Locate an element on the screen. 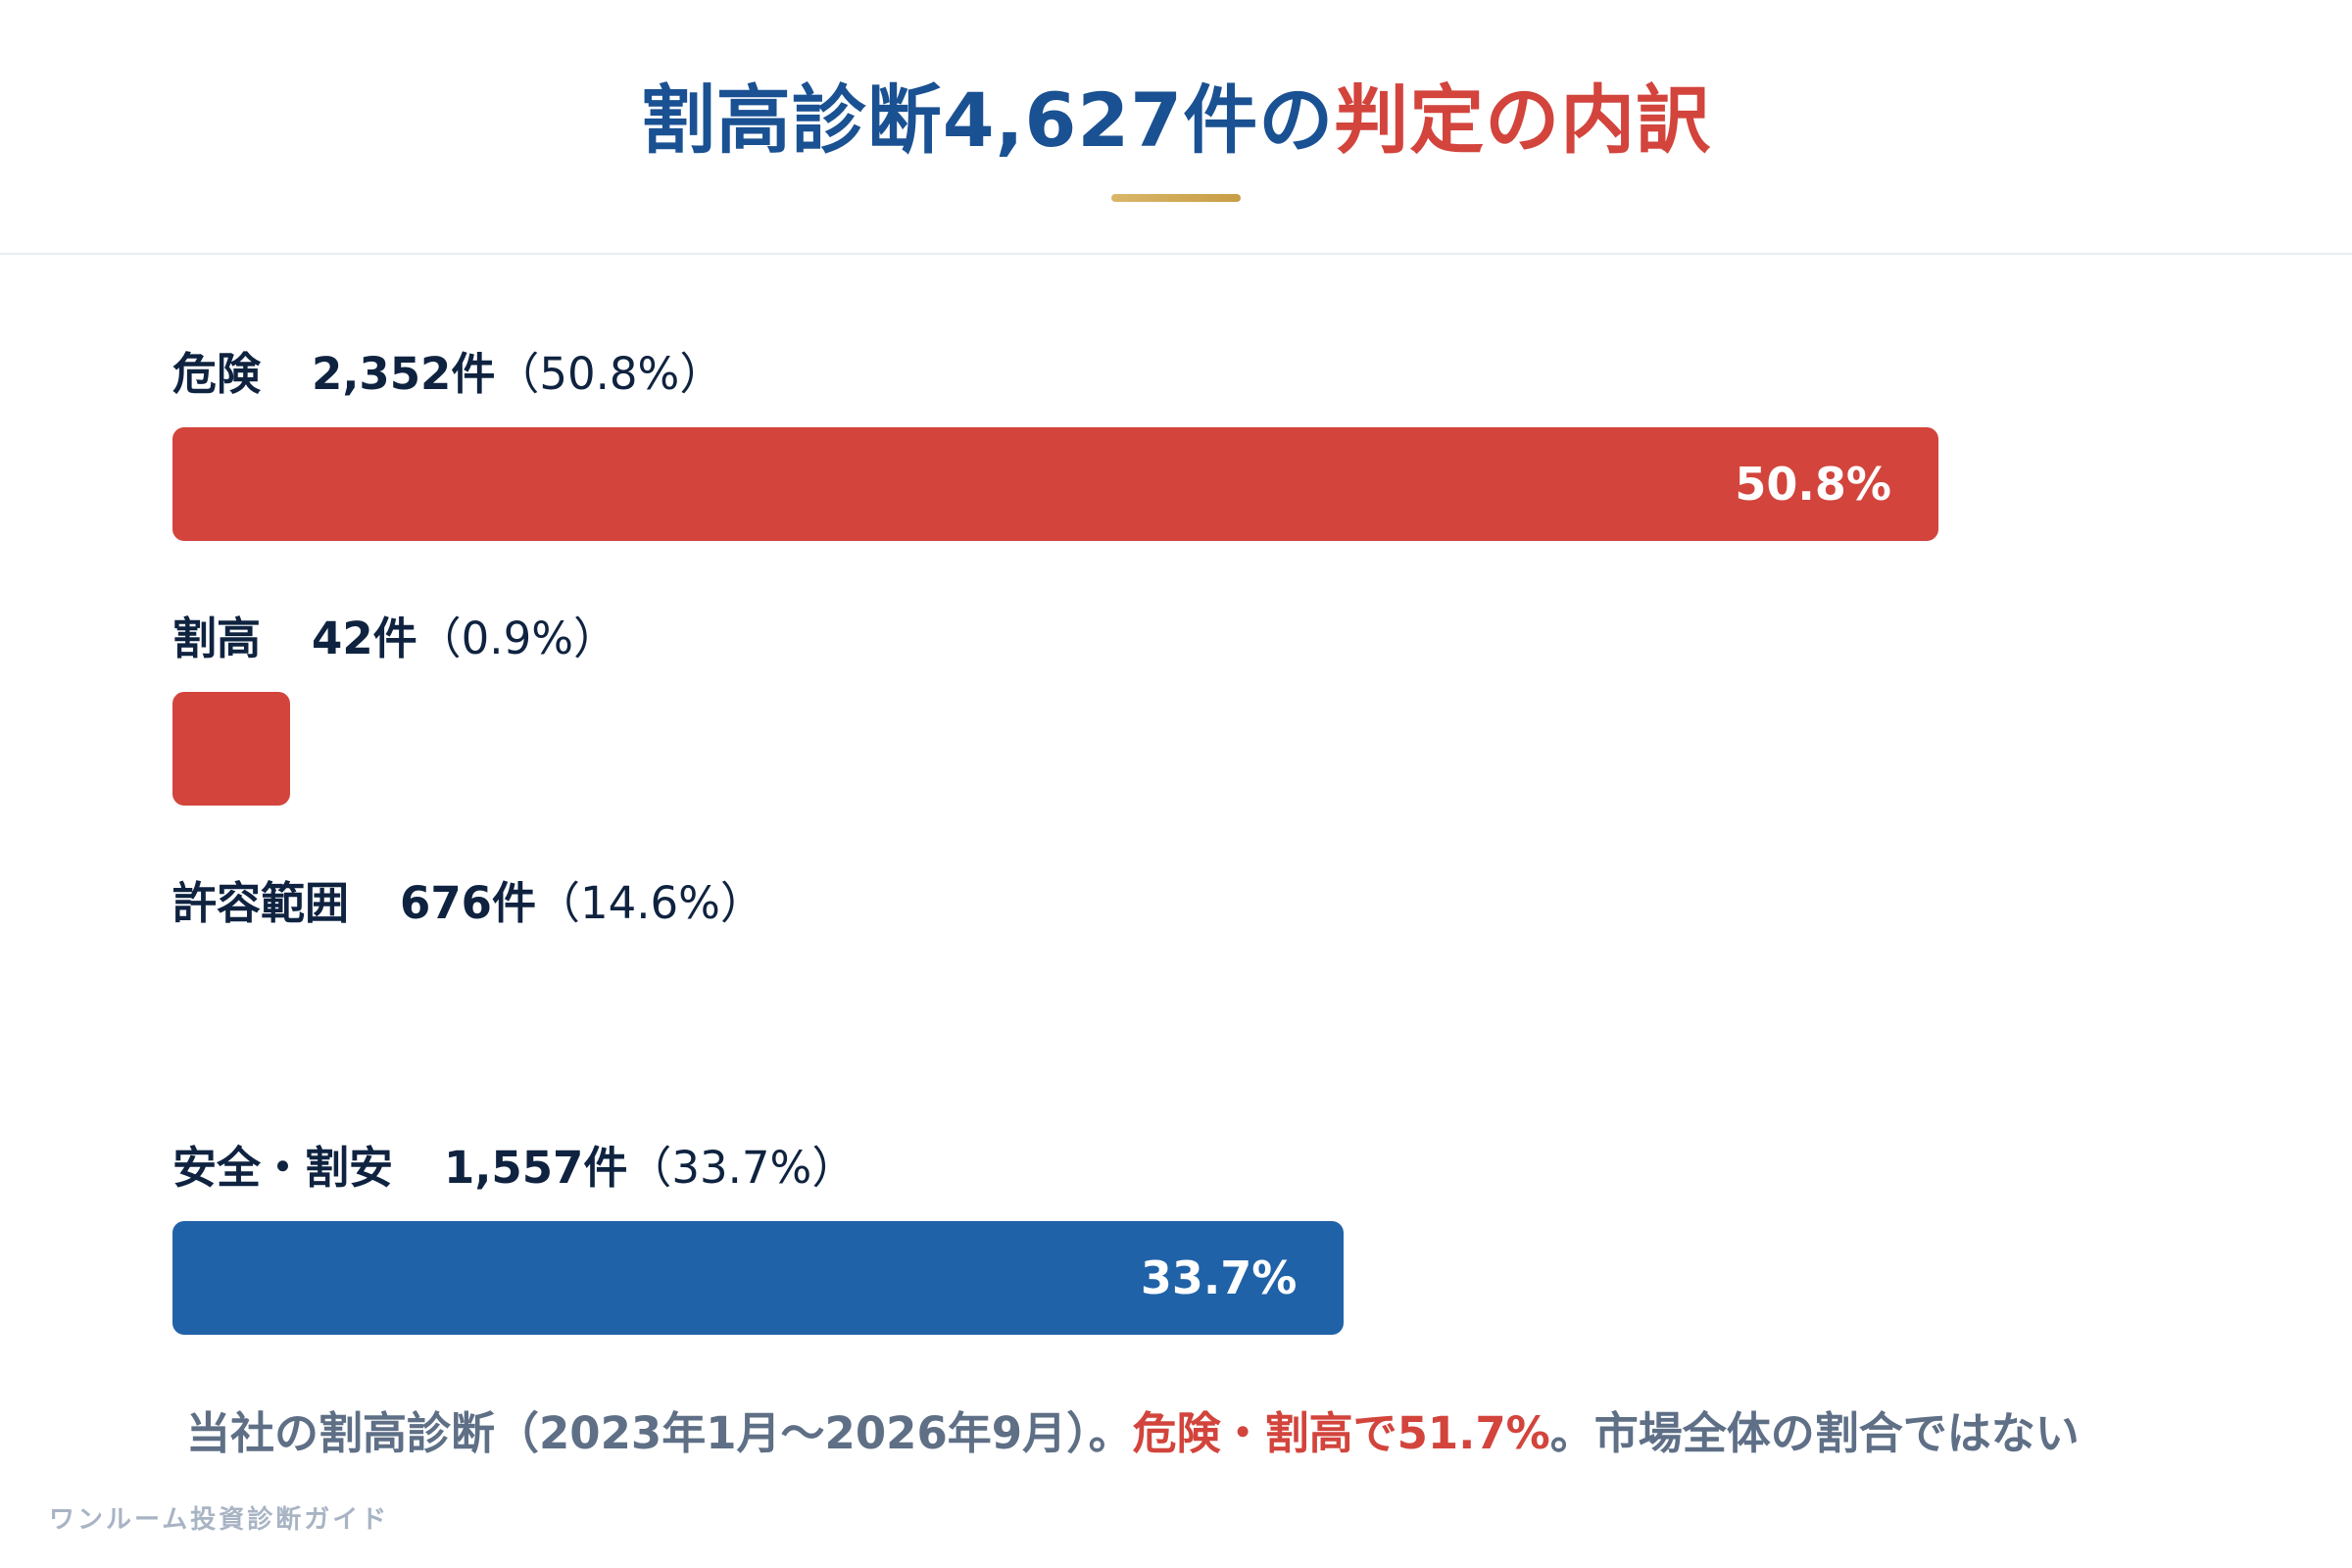 The width and height of the screenshot is (2352, 1568). category-name: 危険 is located at coordinates (217, 374).